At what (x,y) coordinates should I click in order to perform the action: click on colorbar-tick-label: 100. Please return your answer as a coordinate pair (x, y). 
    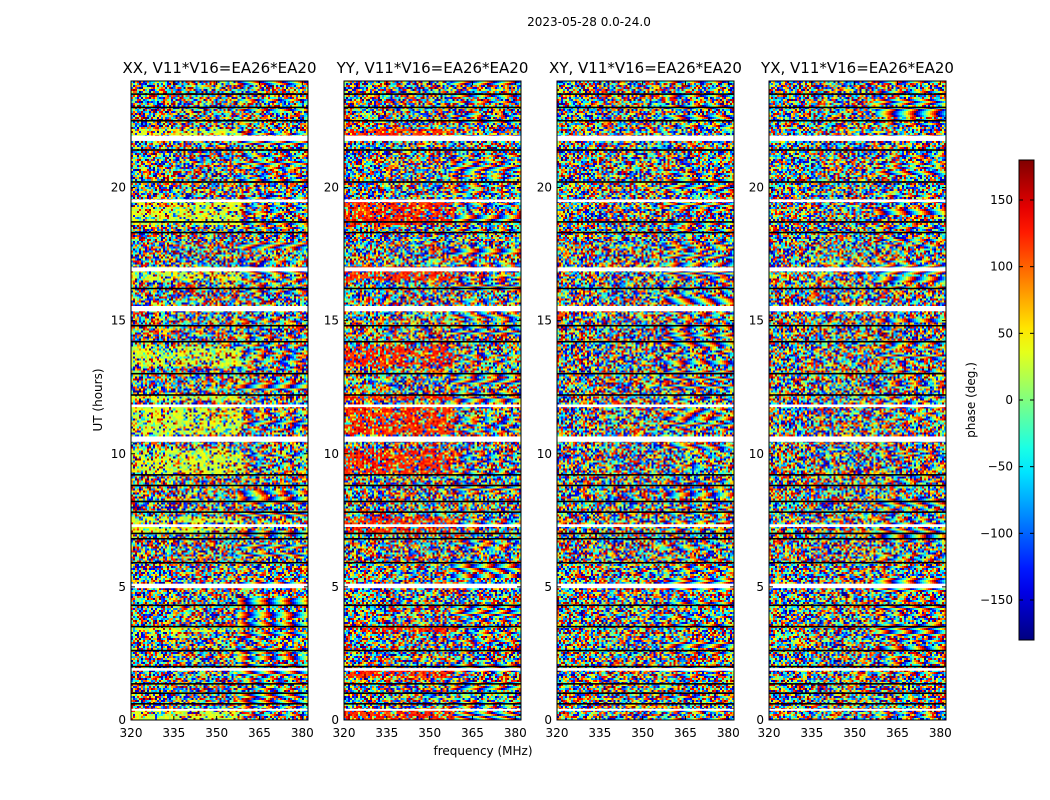
    Looking at the image, I should click on (1001, 267).